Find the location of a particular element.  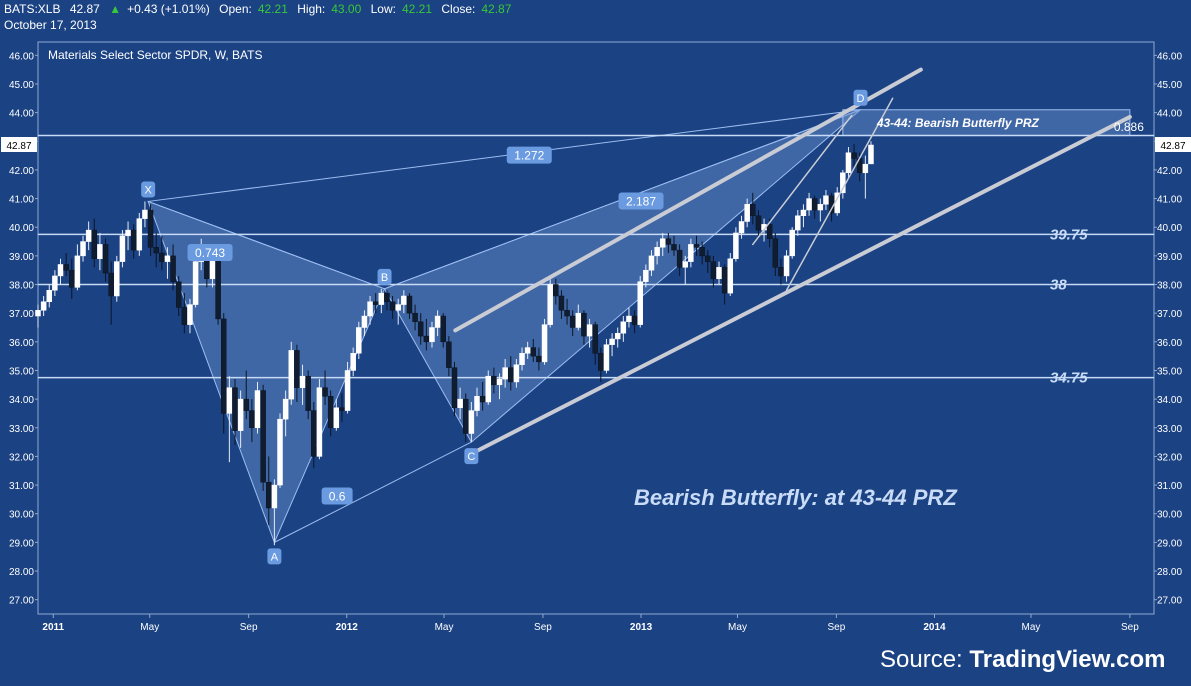

y-tick-label-right: 42.00 is located at coordinates (1169, 171).